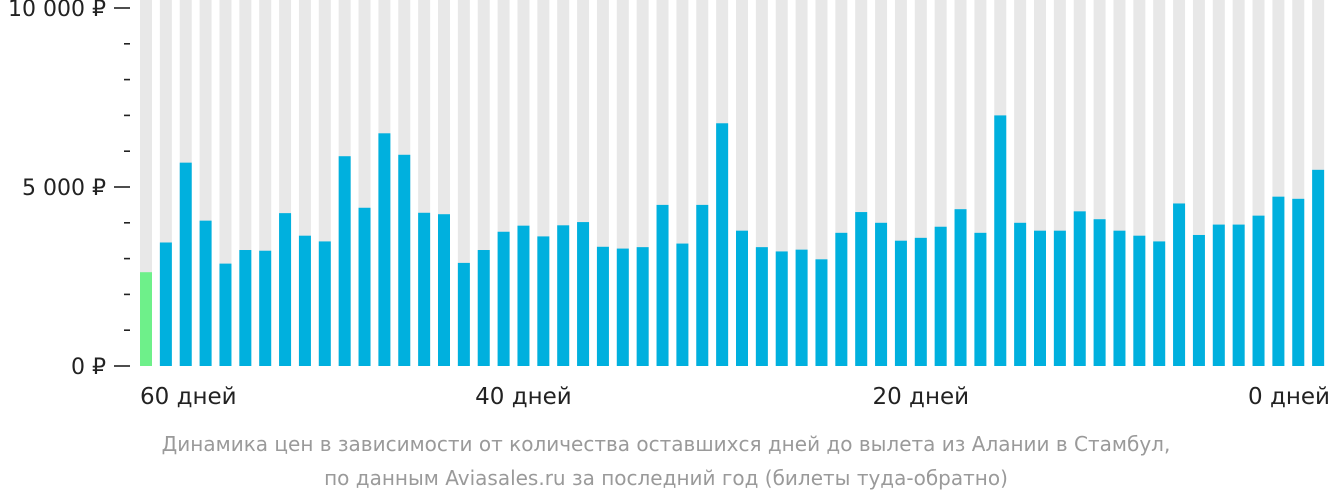  What do you see at coordinates (64, 188) in the screenshot?
I see `y-tick-label: 5 000 ₽` at bounding box center [64, 188].